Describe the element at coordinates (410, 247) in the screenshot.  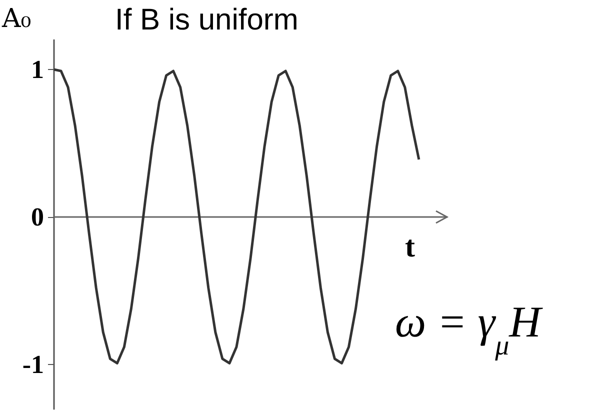
I see `x-axis-title: t` at that location.